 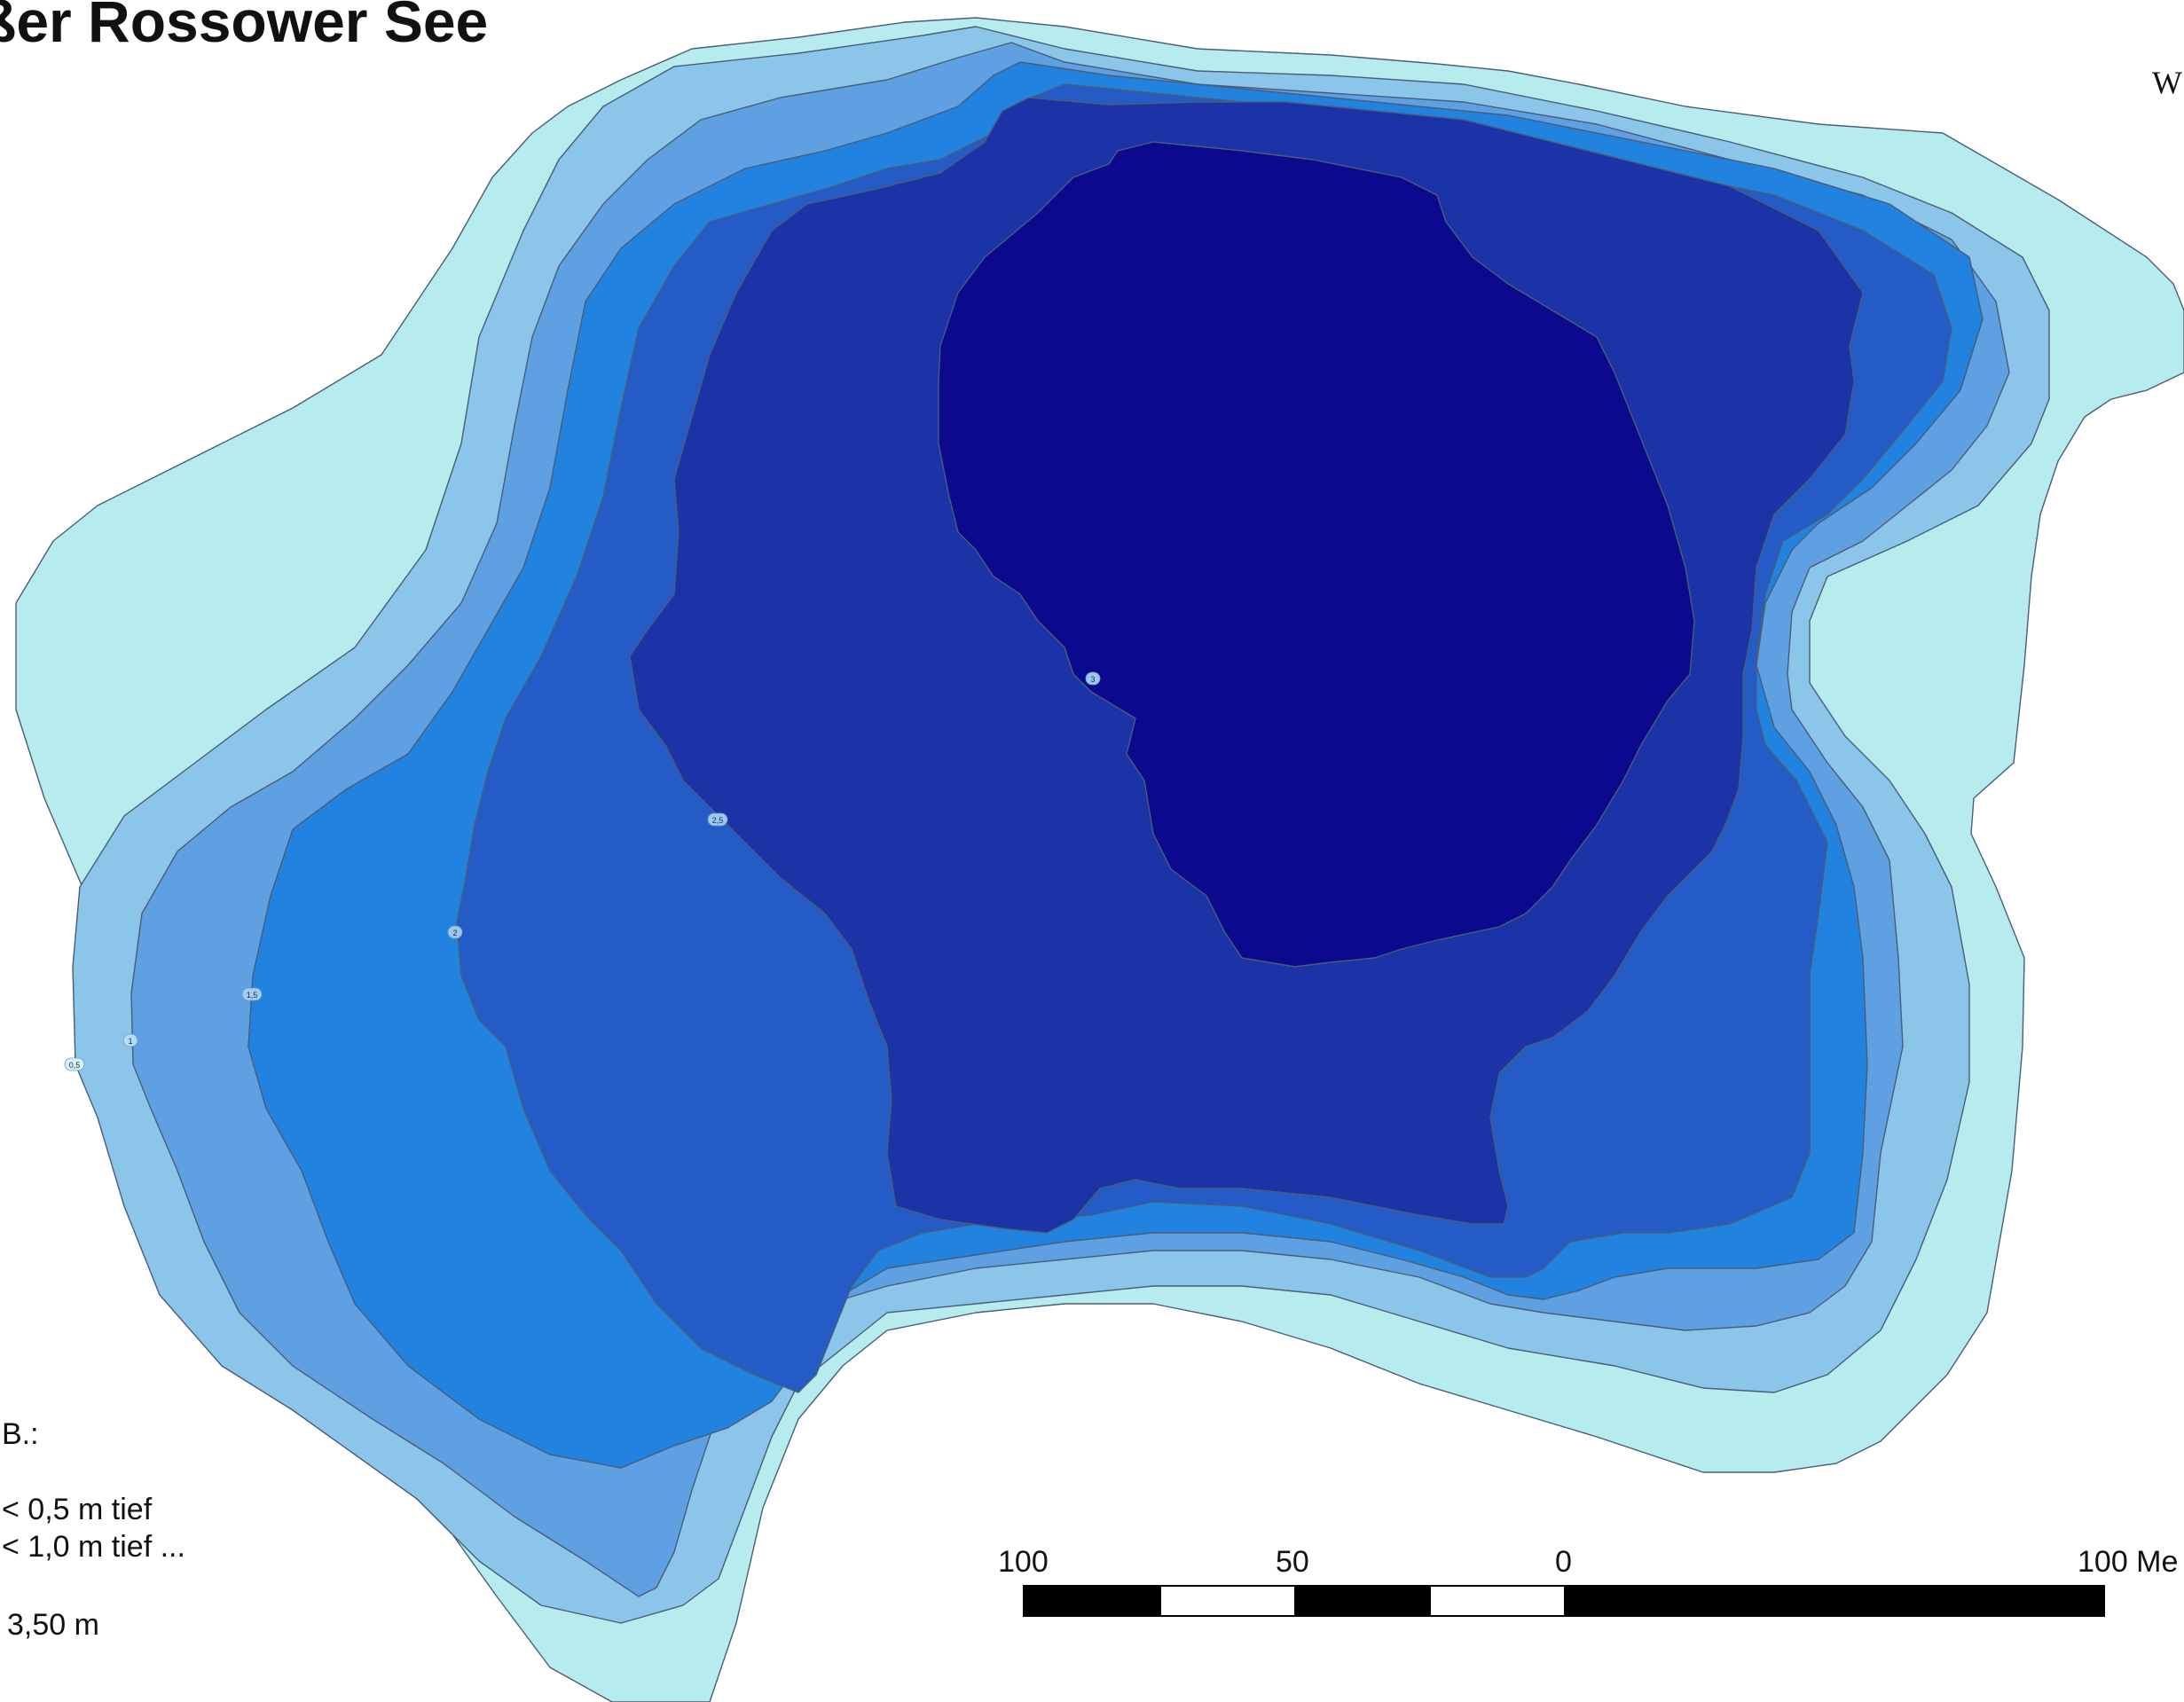 I want to click on scale-bar, so click(x=1564, y=1601).